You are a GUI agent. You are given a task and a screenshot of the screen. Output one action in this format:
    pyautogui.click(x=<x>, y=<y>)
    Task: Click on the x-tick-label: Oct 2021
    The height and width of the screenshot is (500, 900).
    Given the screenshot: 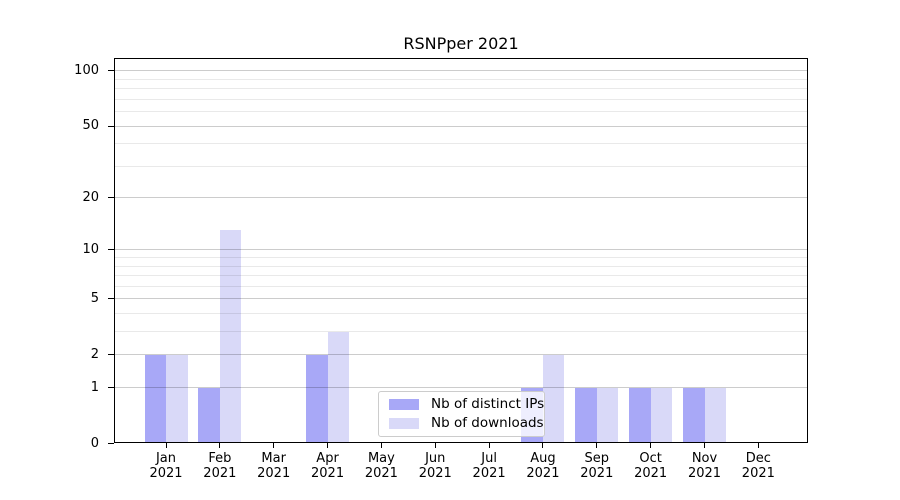 What is the action you would take?
    pyautogui.click(x=651, y=466)
    